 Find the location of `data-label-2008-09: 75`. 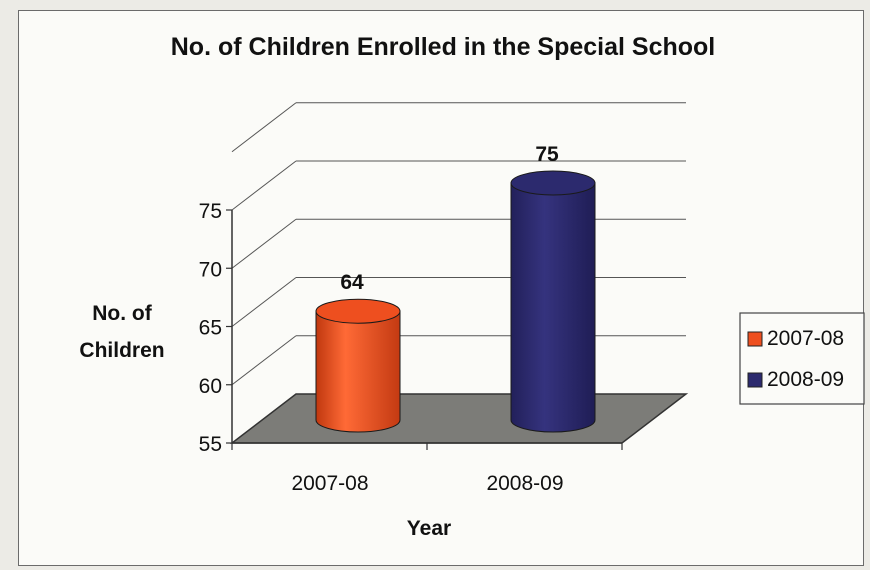

data-label-2008-09: 75 is located at coordinates (547, 154).